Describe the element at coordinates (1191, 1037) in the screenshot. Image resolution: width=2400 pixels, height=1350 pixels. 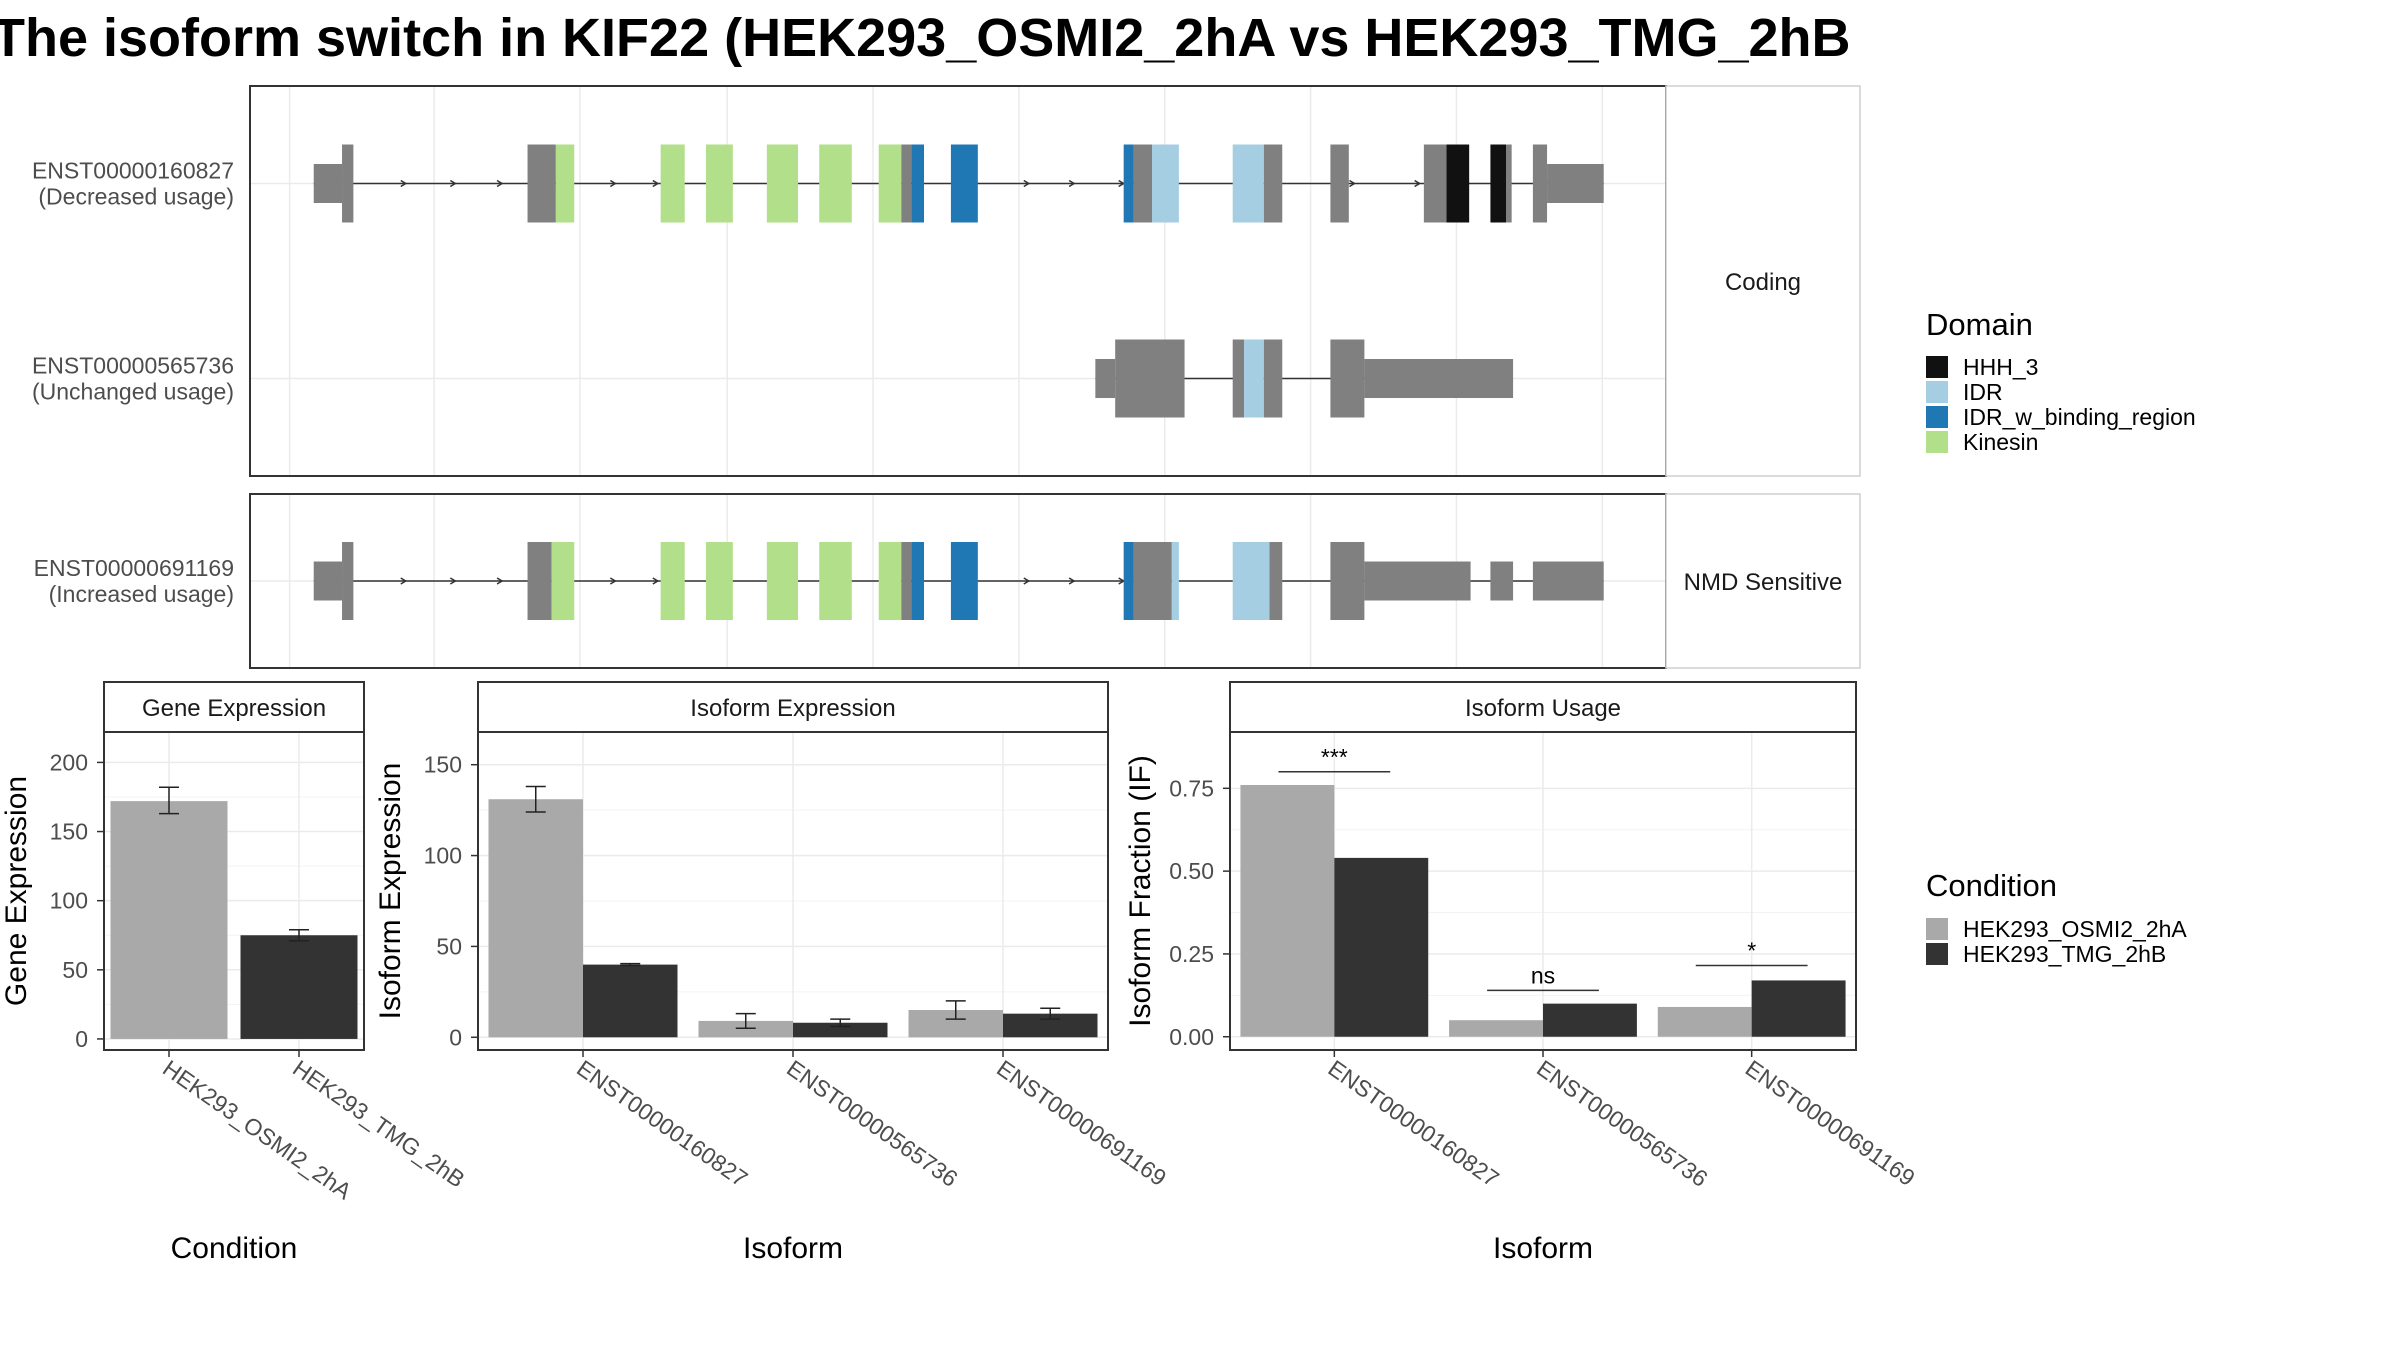
I see `y-tick-label: 0.00` at that location.